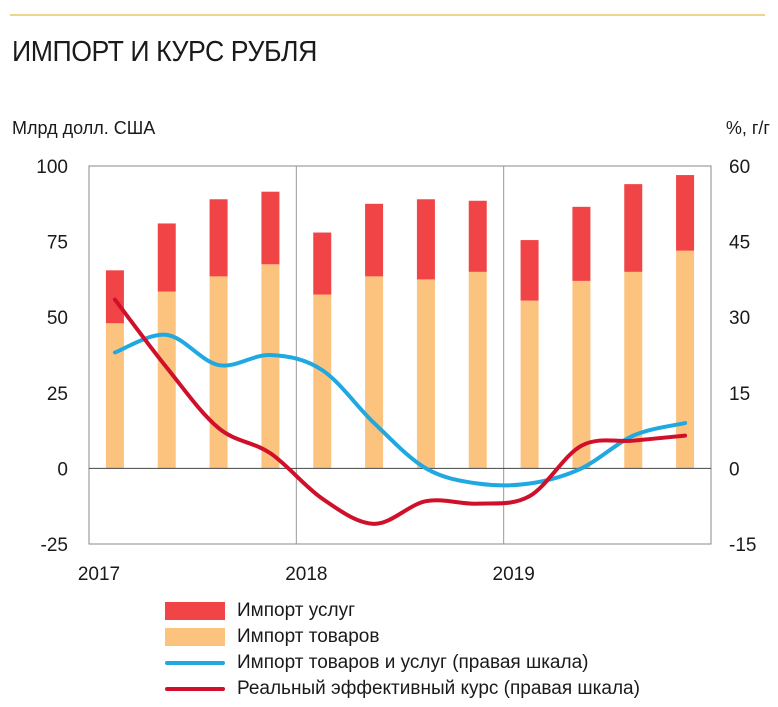 The width and height of the screenshot is (778, 707). What do you see at coordinates (164, 52) in the screenshot?
I see `chart-title: ИМПОРТ И КУРС РУБЛЯ` at bounding box center [164, 52].